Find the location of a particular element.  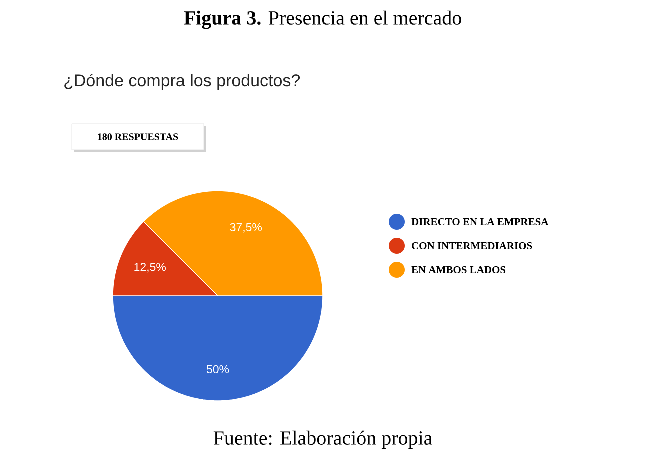

text: 180 RESPUESTAS is located at coordinates (138, 137).